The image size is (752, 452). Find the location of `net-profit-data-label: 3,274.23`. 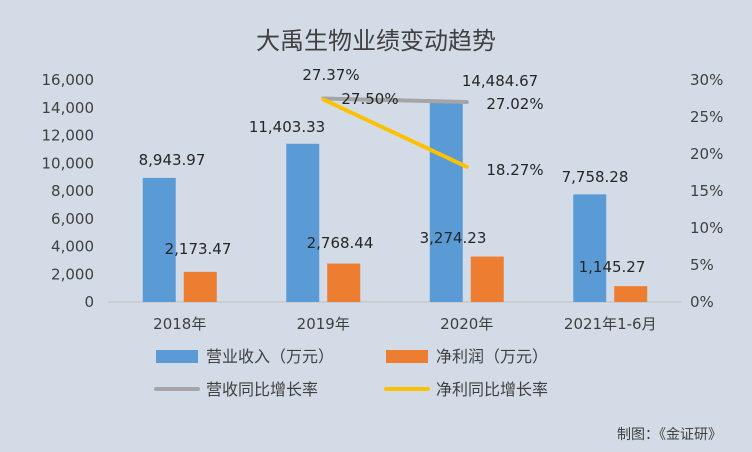

net-profit-data-label: 3,274.23 is located at coordinates (453, 238).